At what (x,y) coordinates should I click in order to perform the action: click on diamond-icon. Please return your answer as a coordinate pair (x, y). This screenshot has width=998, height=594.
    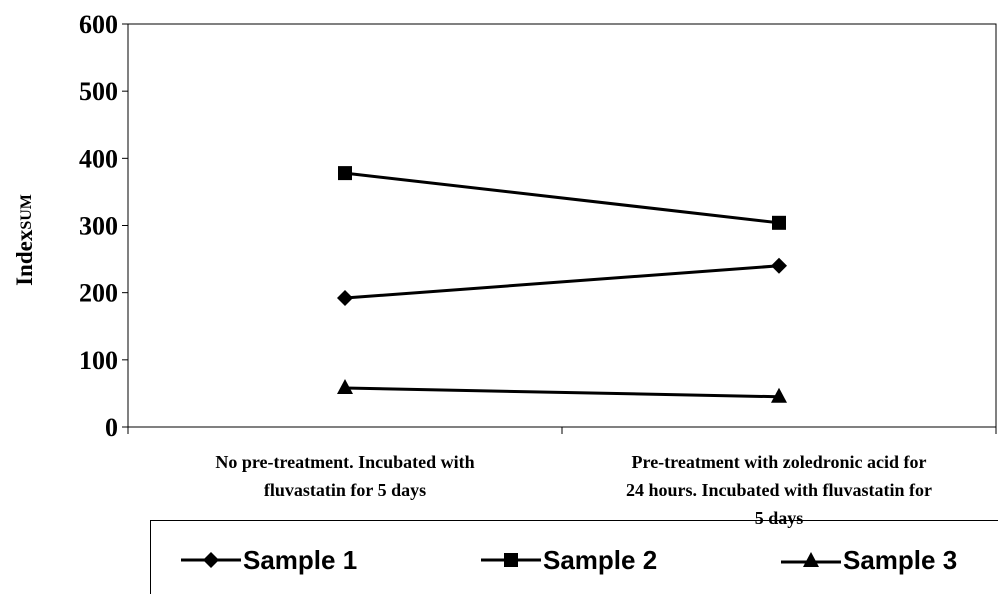
    Looking at the image, I should click on (211, 560).